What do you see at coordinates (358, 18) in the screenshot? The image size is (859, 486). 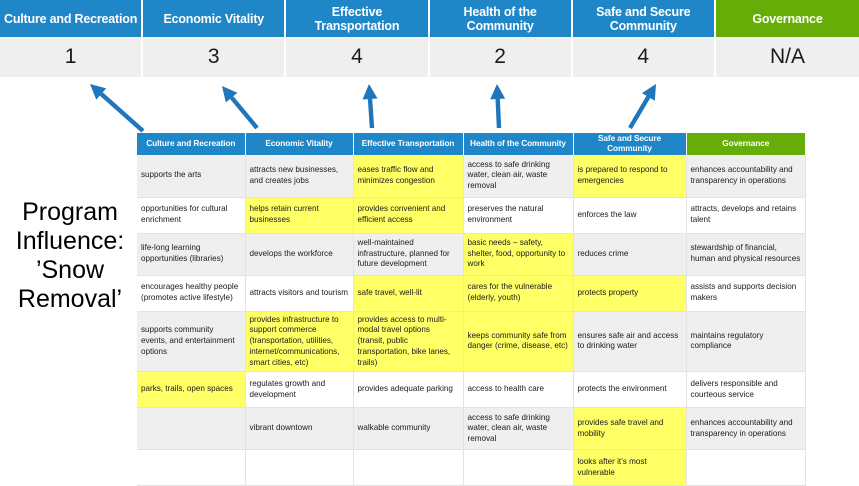 I see `score-header-label: Effective Transportation` at bounding box center [358, 18].